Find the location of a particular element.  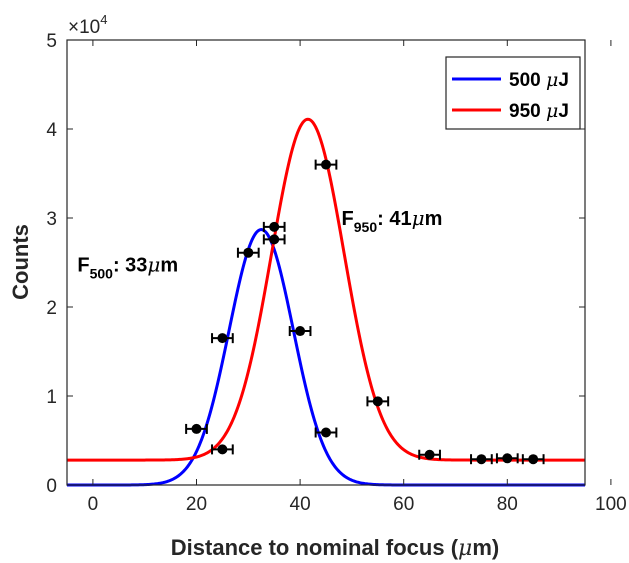

x-tick-label: 80 is located at coordinates (507, 504).